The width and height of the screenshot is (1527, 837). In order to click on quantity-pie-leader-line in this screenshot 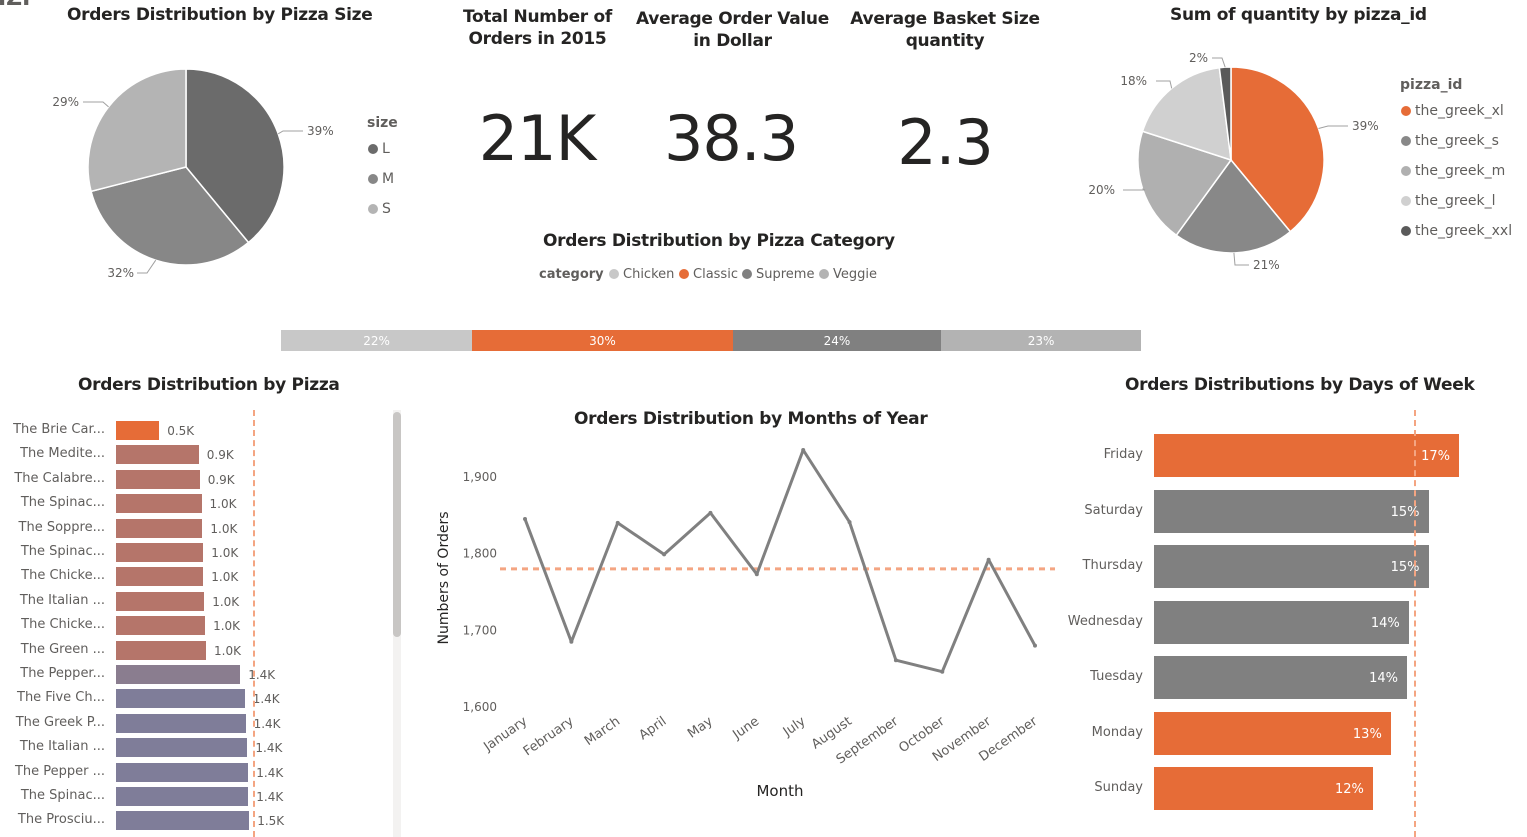, I will do `click(1134, 189)`.